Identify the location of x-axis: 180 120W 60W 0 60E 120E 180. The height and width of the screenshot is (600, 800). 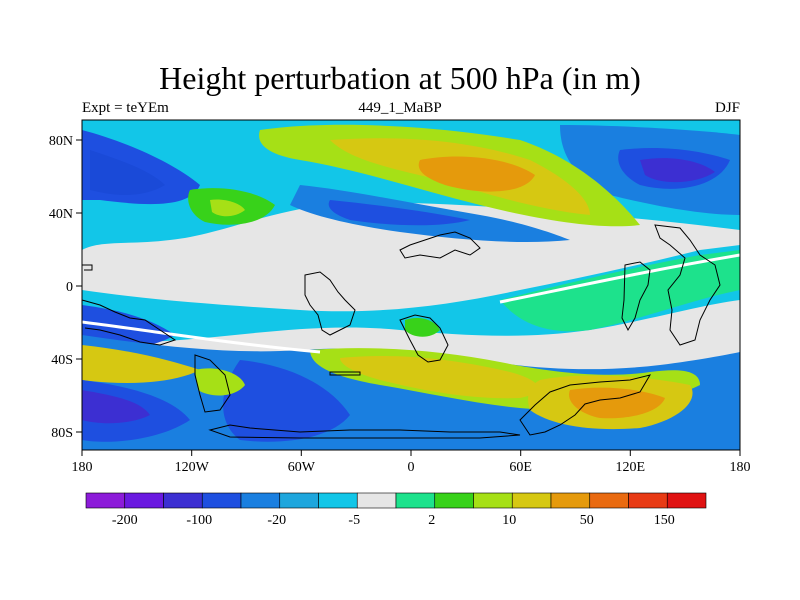
(411, 462).